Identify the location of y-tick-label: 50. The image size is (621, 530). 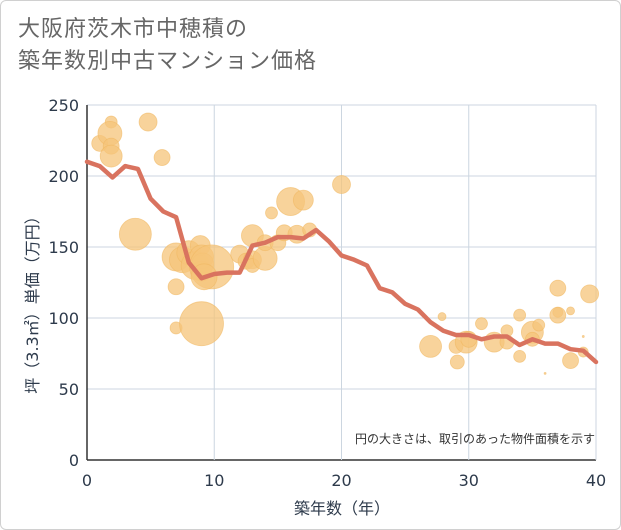
(69, 389).